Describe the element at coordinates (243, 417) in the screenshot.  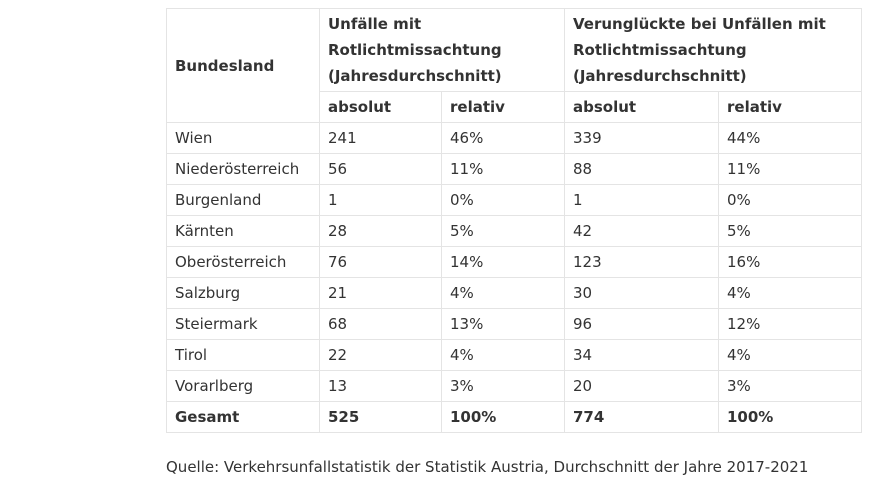
I see `total-cell: Gesamt` at that location.